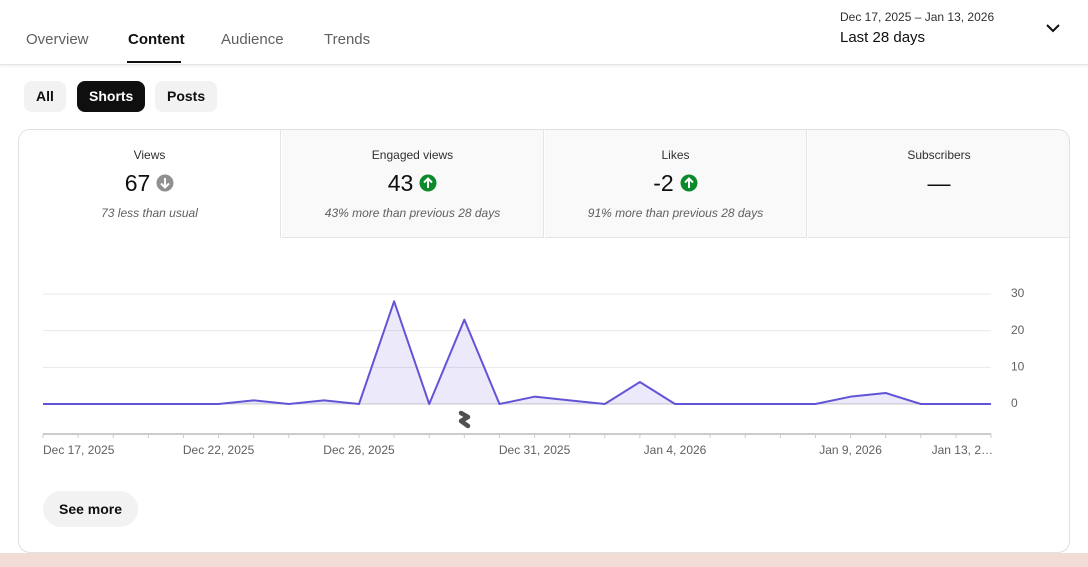 This screenshot has height=567, width=1088. What do you see at coordinates (156, 39) in the screenshot?
I see `tab: Content` at bounding box center [156, 39].